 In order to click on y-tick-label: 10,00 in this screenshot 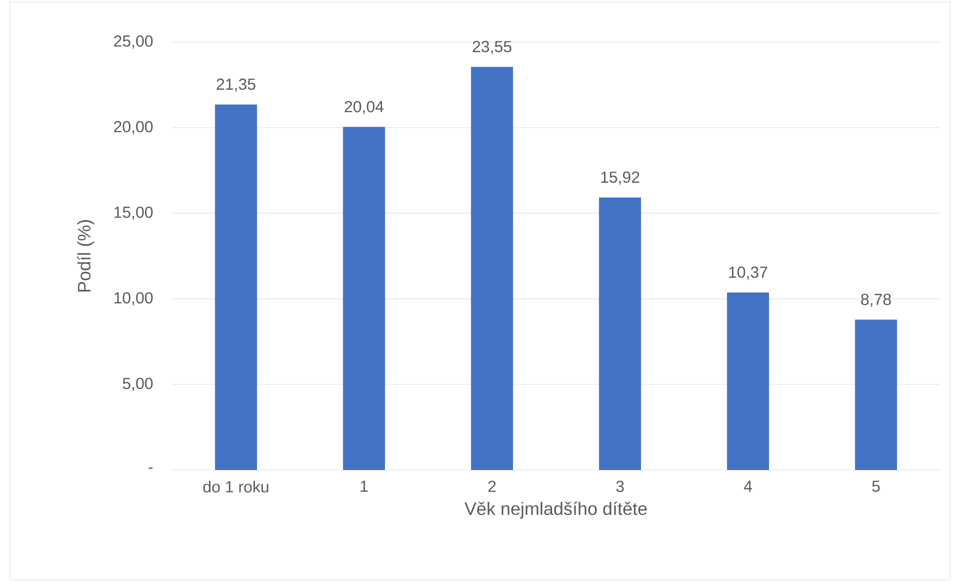, I will do `click(133, 299)`.